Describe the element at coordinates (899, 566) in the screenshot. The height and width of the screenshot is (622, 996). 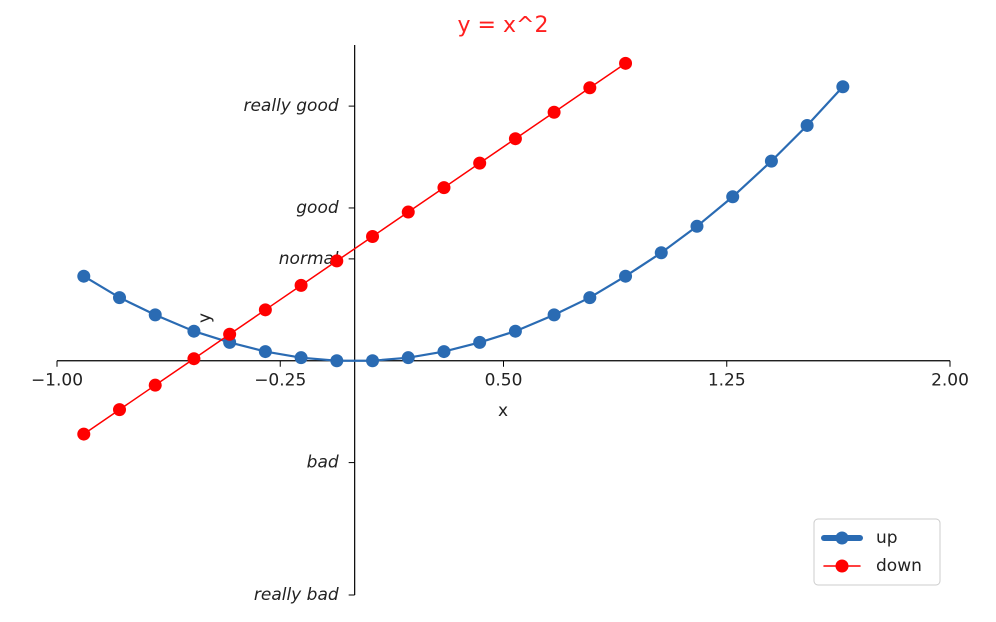
I see `legend-label: down` at that location.